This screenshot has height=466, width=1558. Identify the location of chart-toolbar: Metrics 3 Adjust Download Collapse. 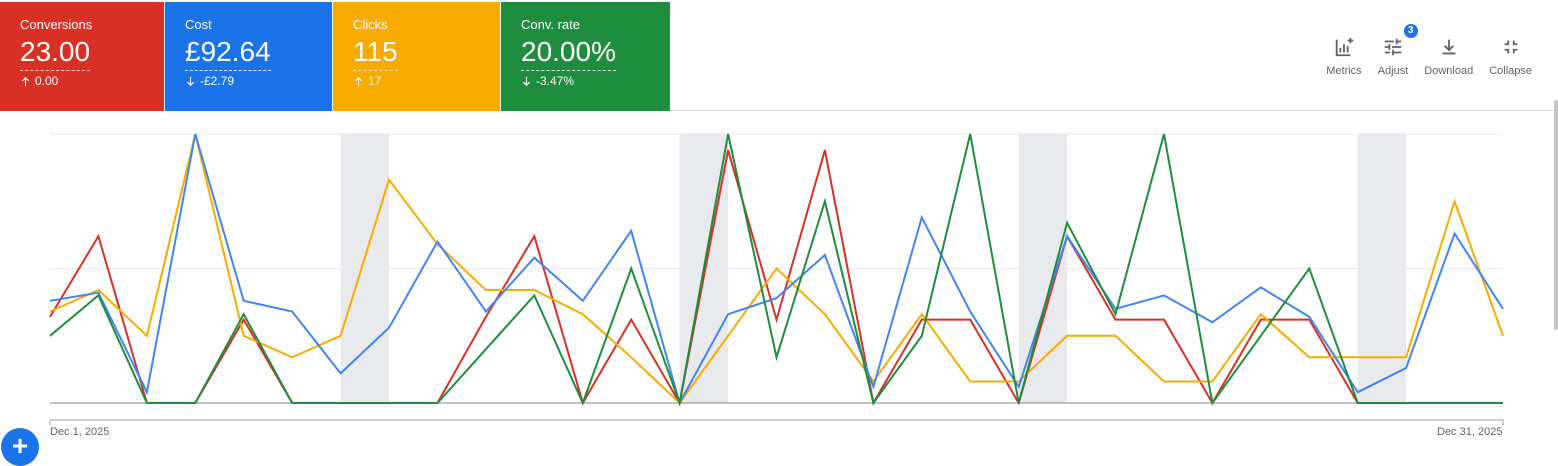
(1429, 50).